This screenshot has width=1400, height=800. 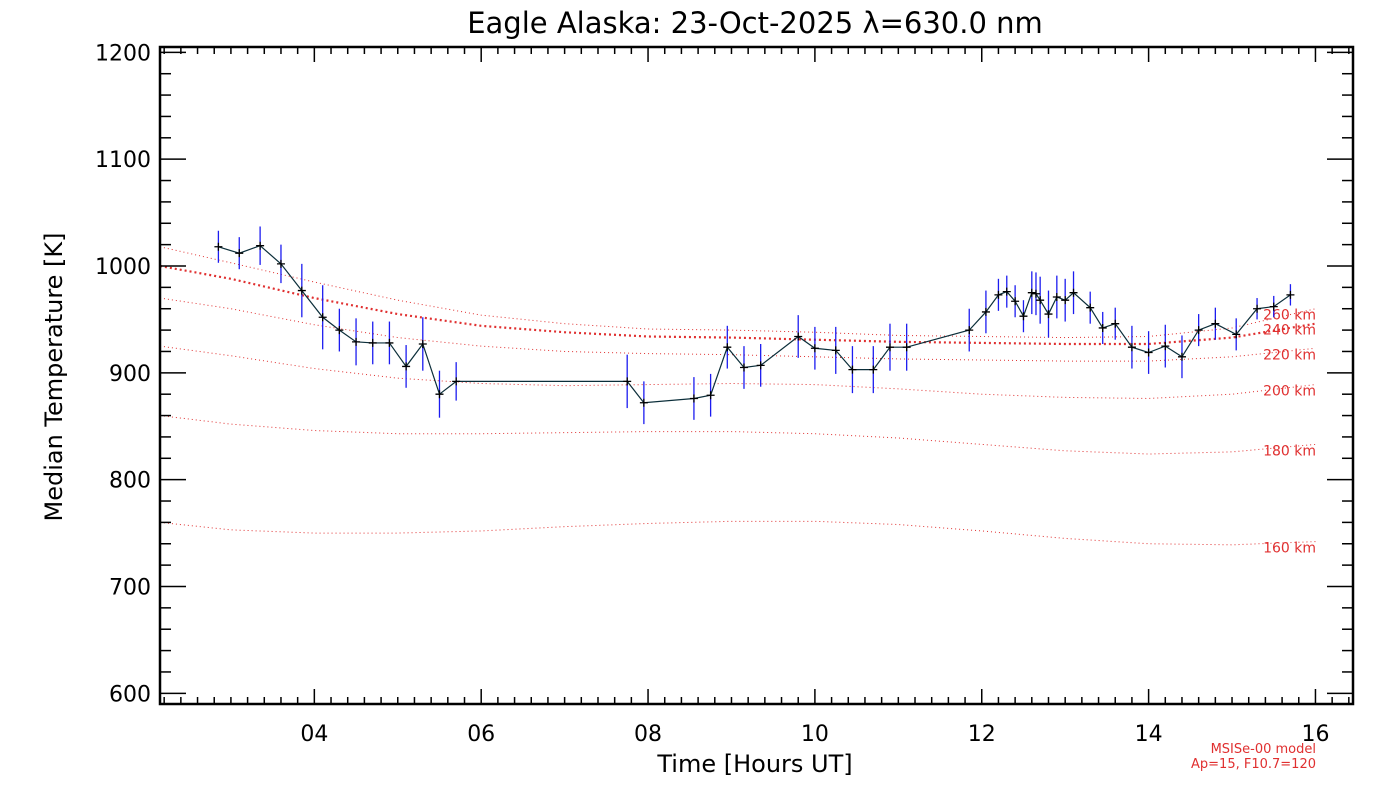 What do you see at coordinates (130, 694) in the screenshot?
I see `y-tick-label: 600` at bounding box center [130, 694].